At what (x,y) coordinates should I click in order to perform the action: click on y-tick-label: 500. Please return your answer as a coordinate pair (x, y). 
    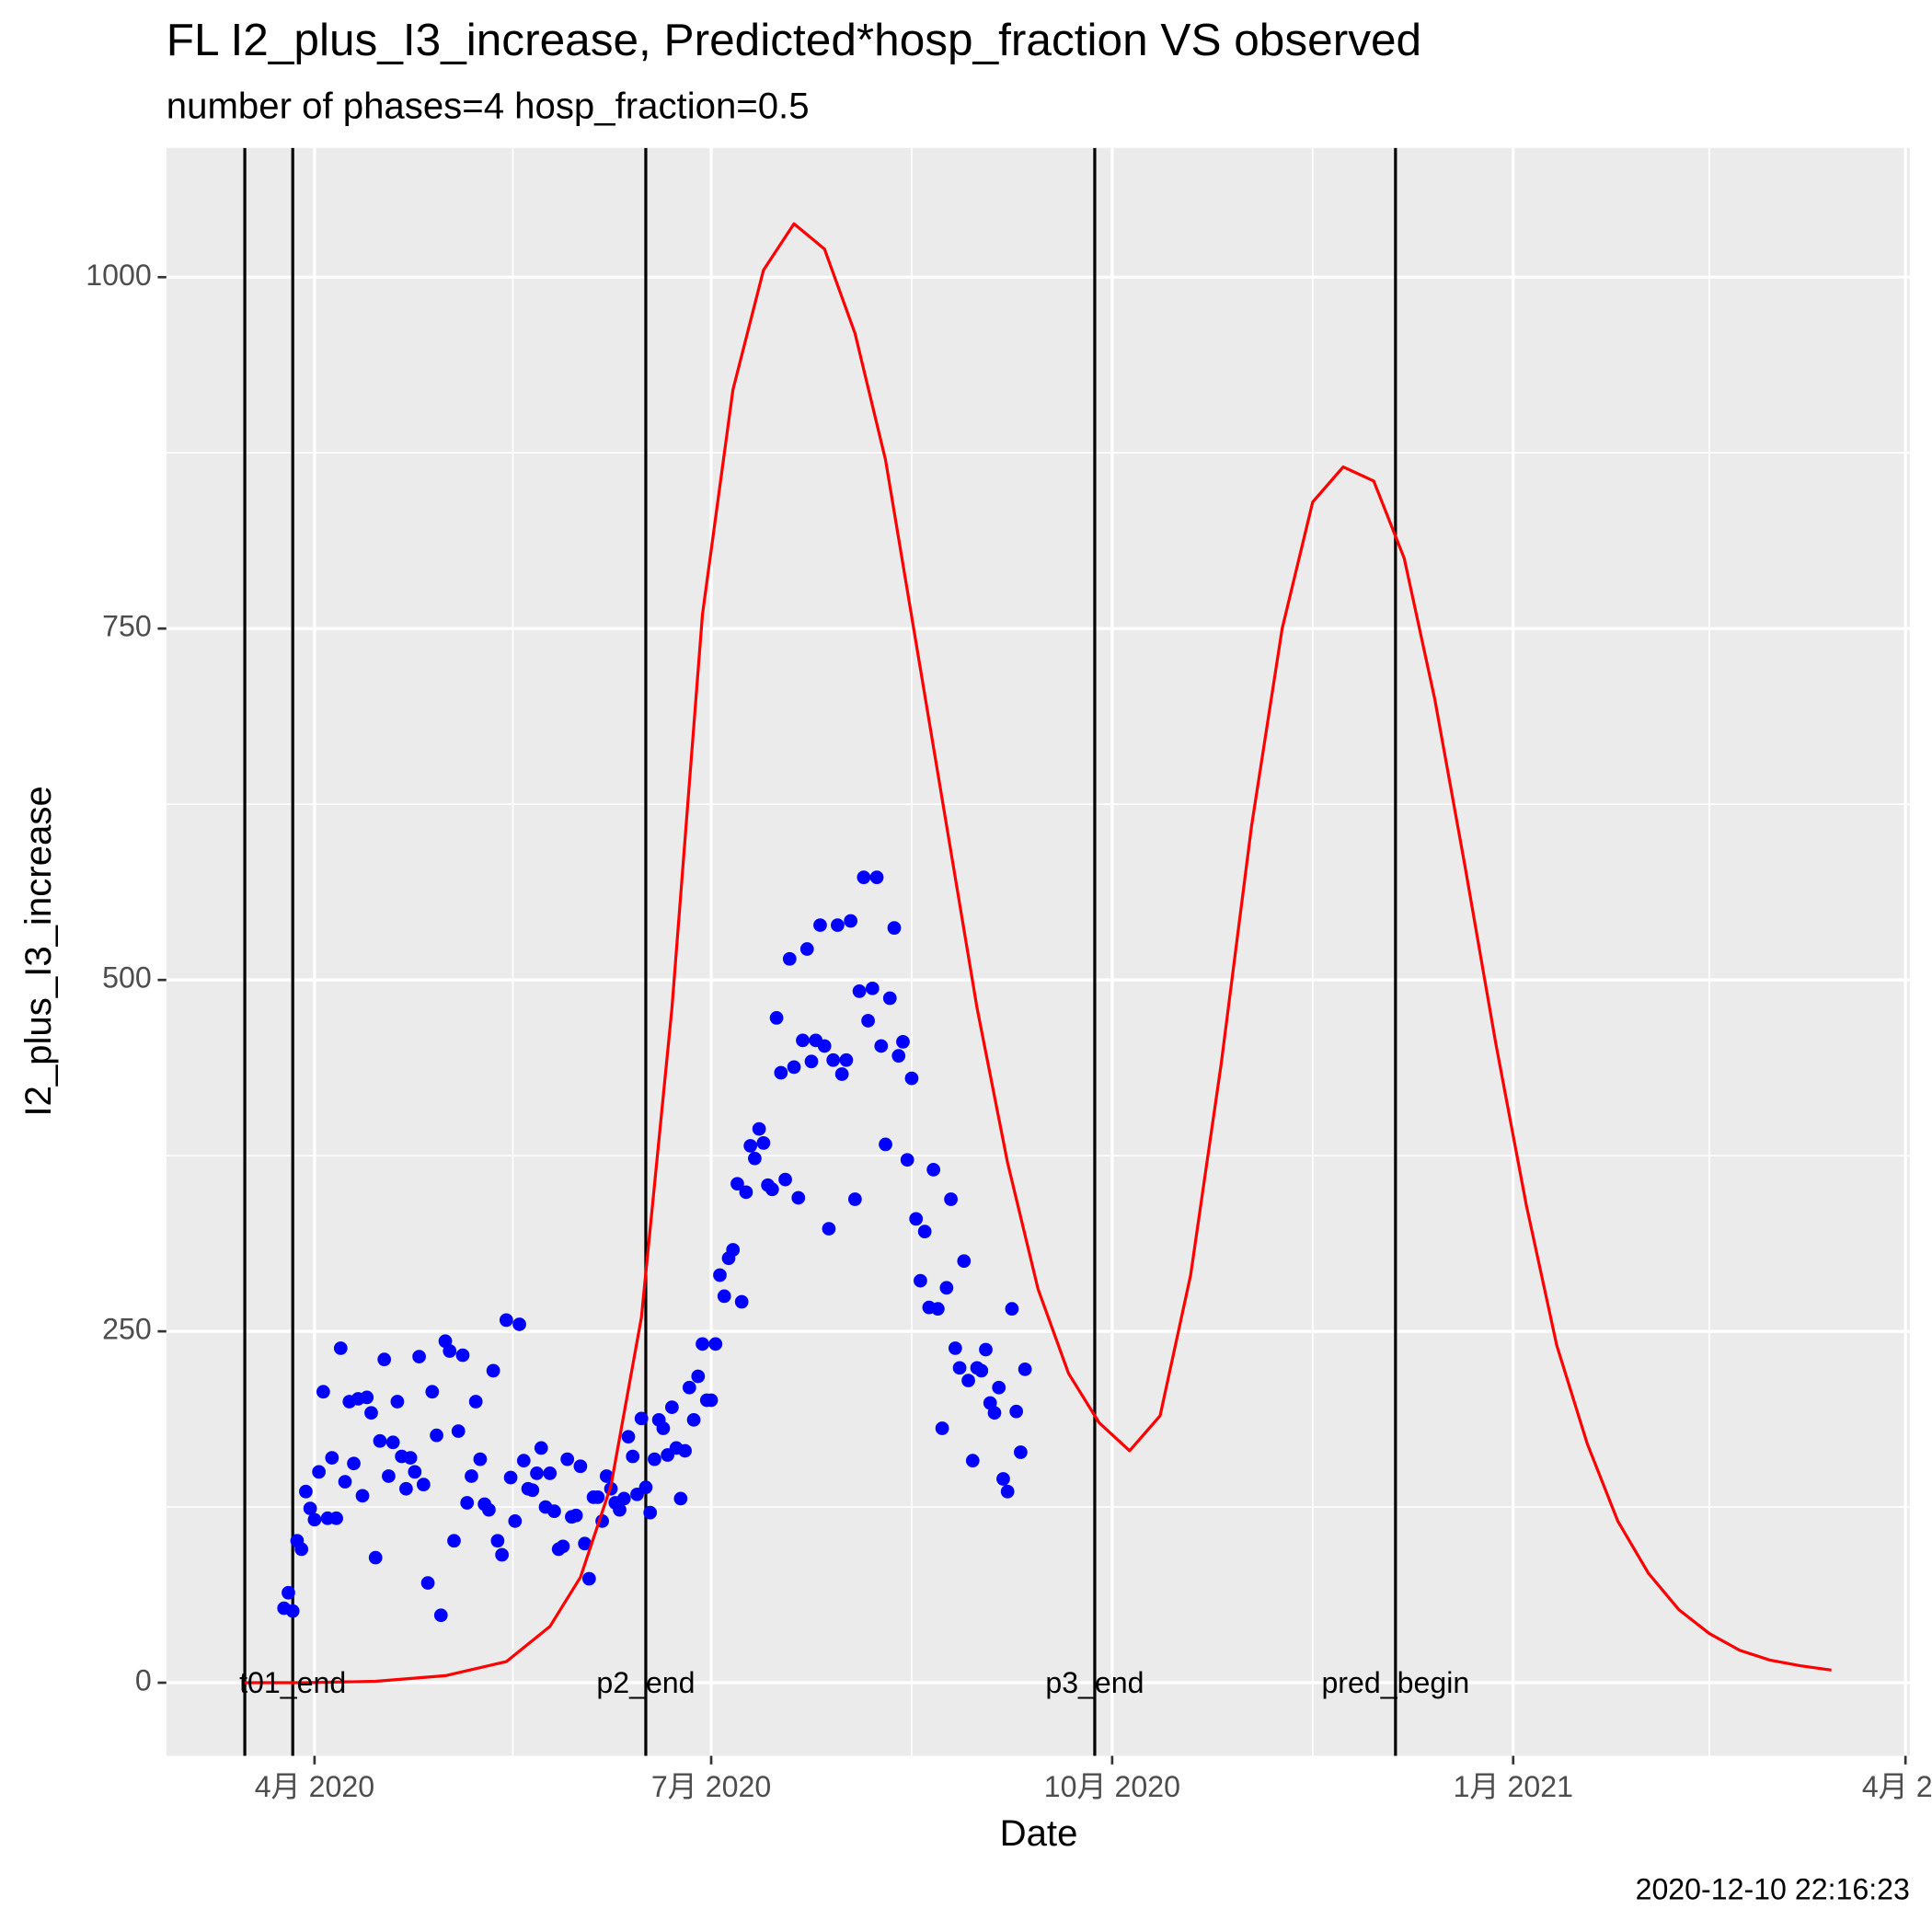
    Looking at the image, I should click on (127, 978).